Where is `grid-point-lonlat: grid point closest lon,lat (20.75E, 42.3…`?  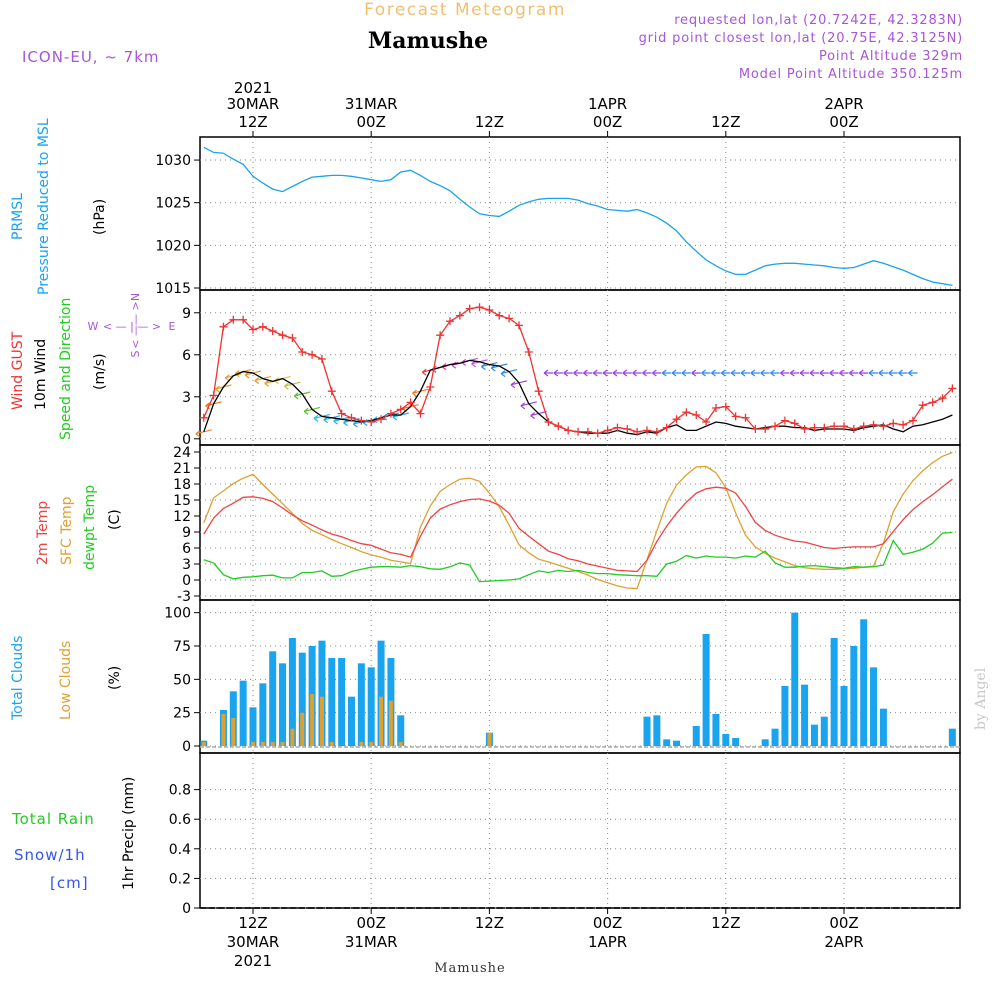
grid-point-lonlat: grid point closest lon,lat (20.75E, 42.3… is located at coordinates (801, 38).